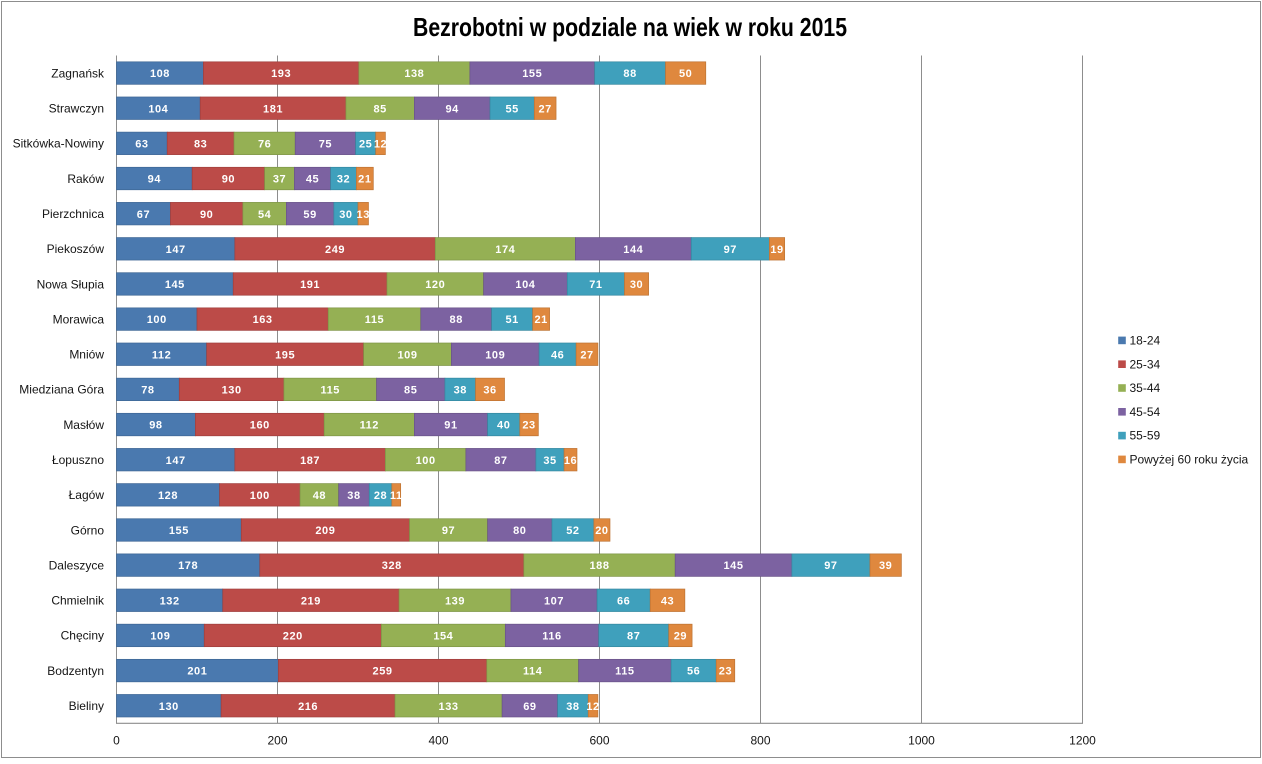 The height and width of the screenshot is (764, 1262). I want to click on svg-text: 11, so click(396, 496).